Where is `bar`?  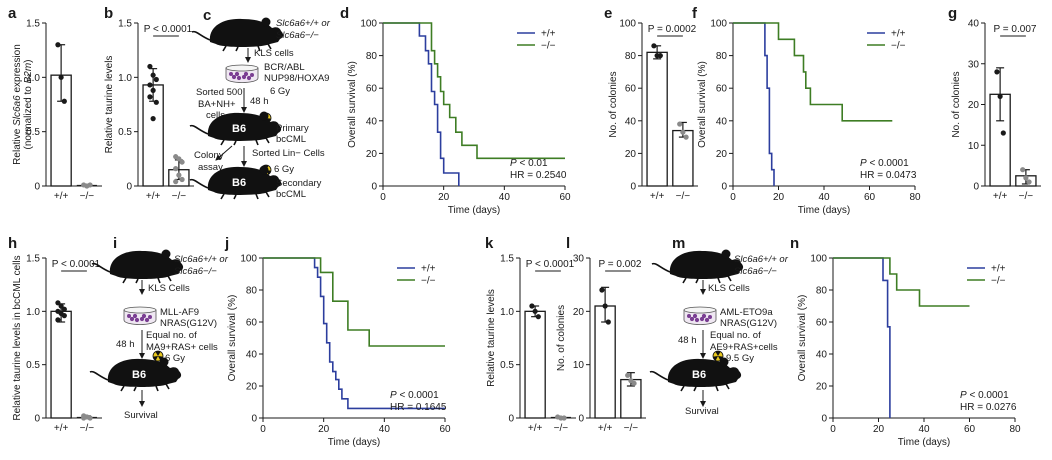
bar is located at coordinates (61, 364).